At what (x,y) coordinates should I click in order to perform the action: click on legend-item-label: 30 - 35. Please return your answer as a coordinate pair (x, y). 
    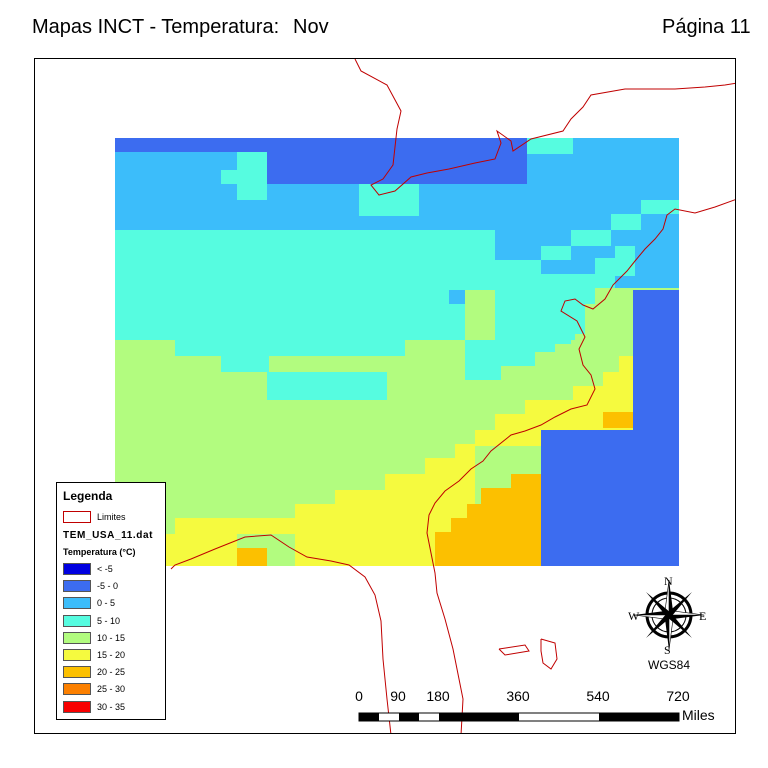
    Looking at the image, I should click on (111, 706).